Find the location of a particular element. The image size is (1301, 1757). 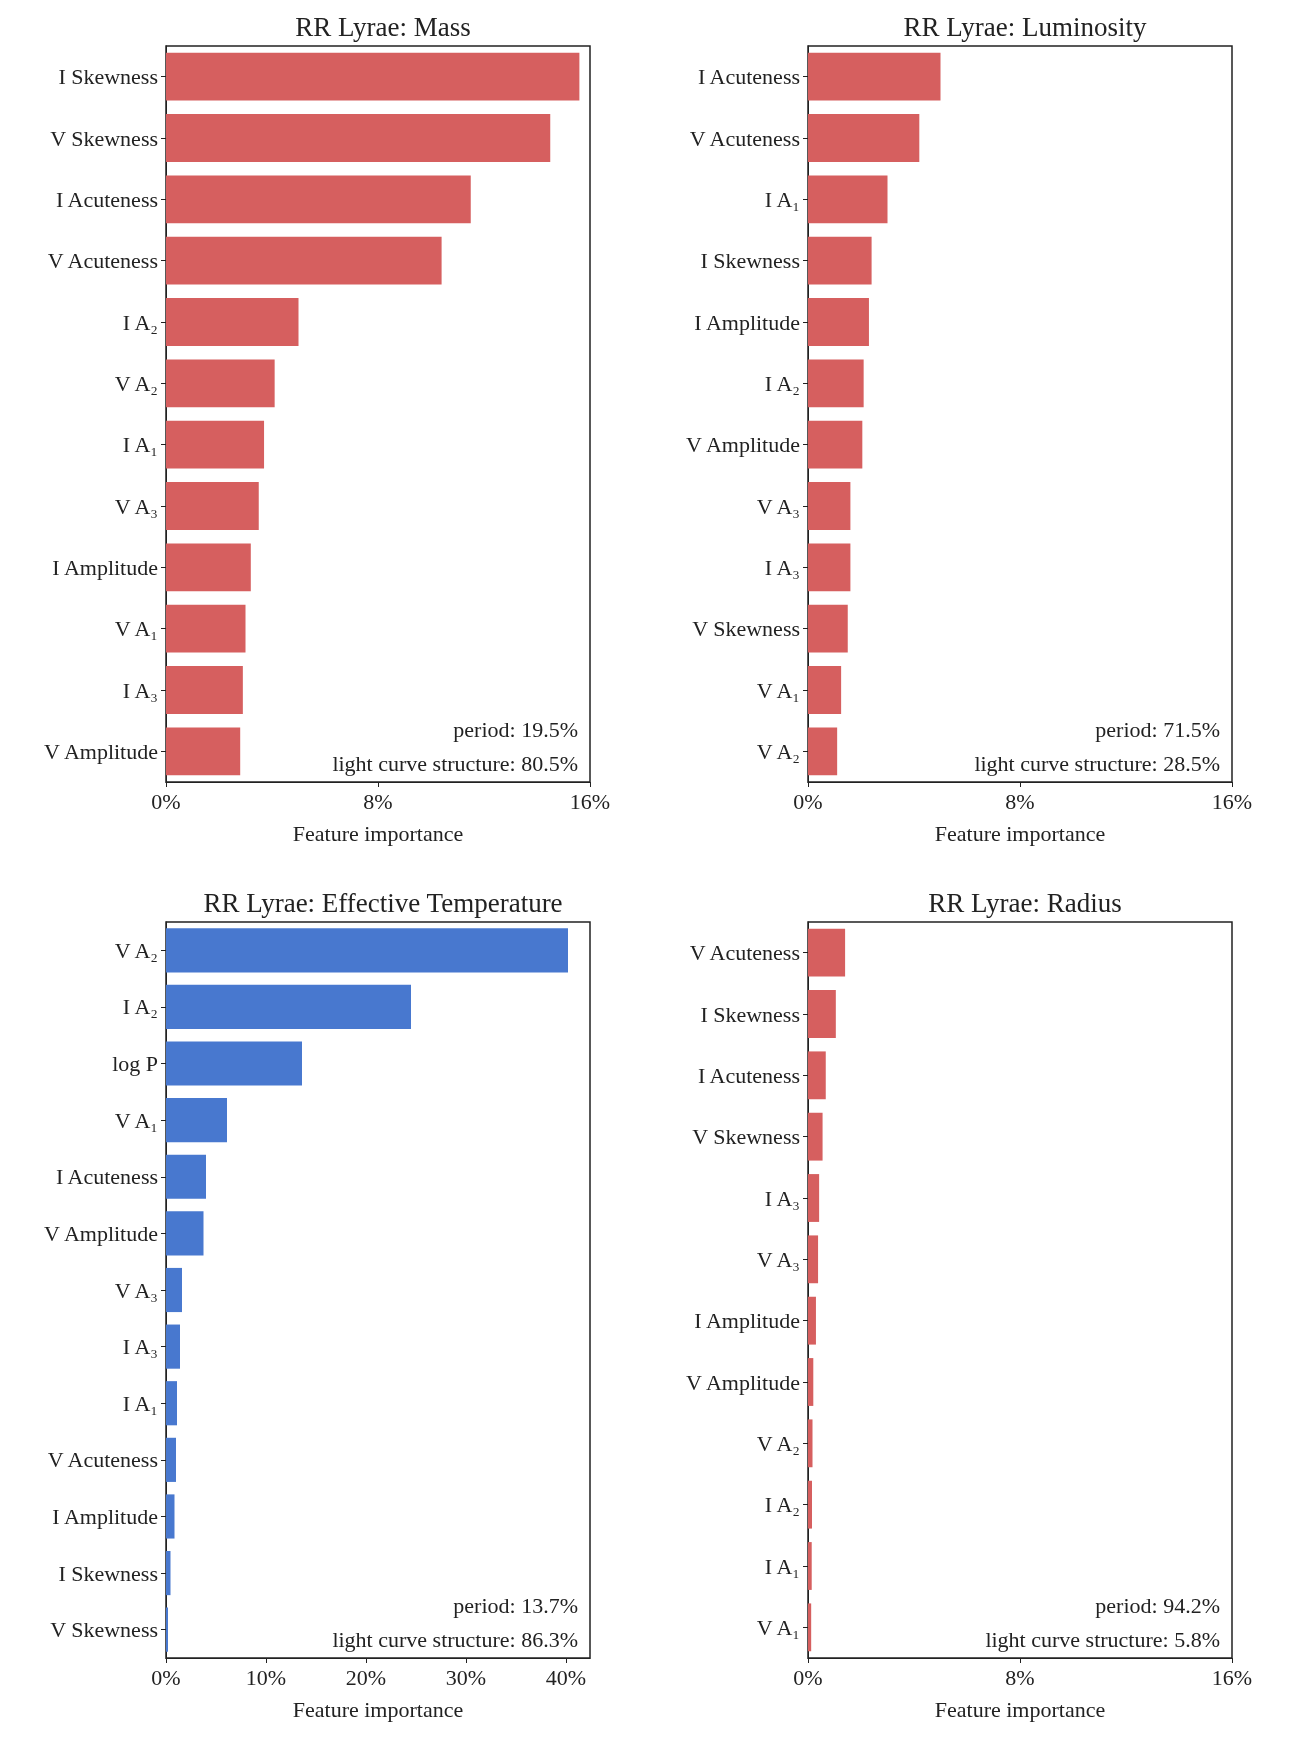

annotation: light curve structure: 80.5% is located at coordinates (455, 763).